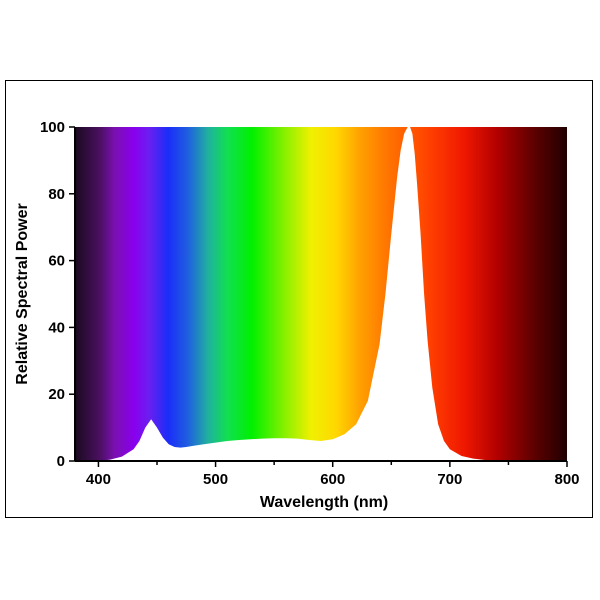  I want to click on x-tick-label: 600, so click(332, 479).